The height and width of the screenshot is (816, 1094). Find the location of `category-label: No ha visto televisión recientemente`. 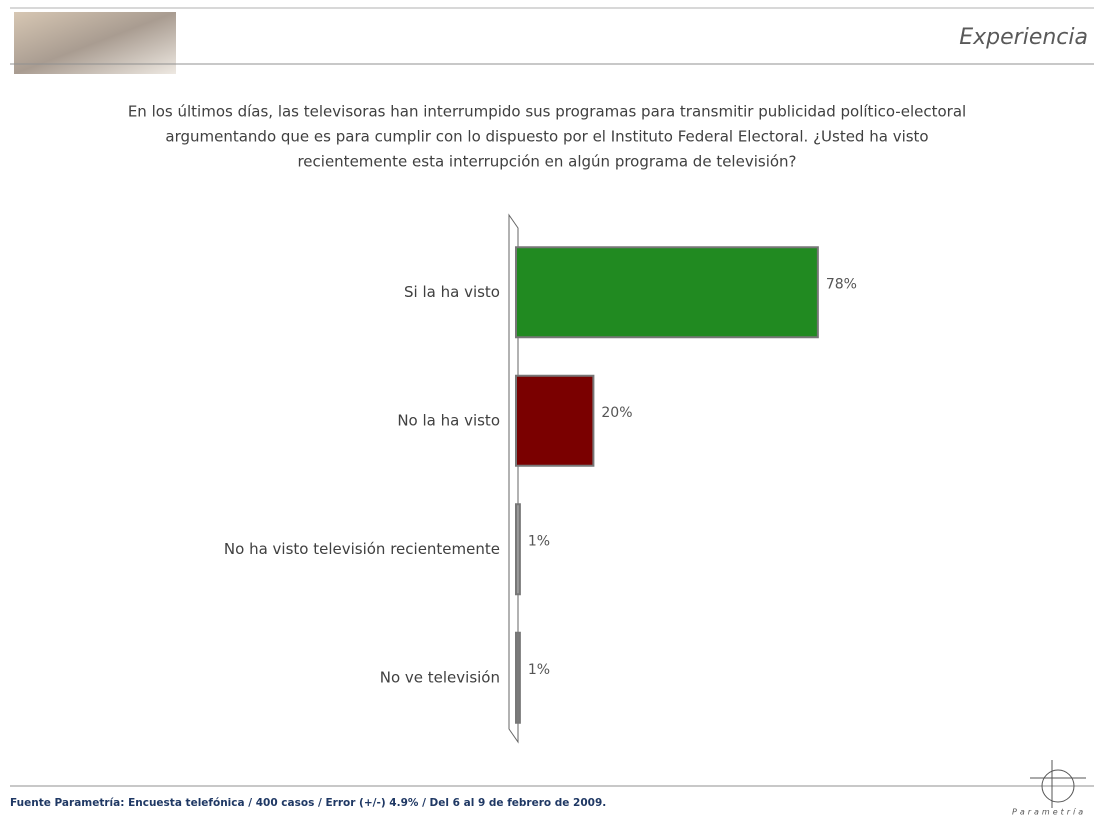

category-label: No ha visto televisión recientemente is located at coordinates (362, 549).